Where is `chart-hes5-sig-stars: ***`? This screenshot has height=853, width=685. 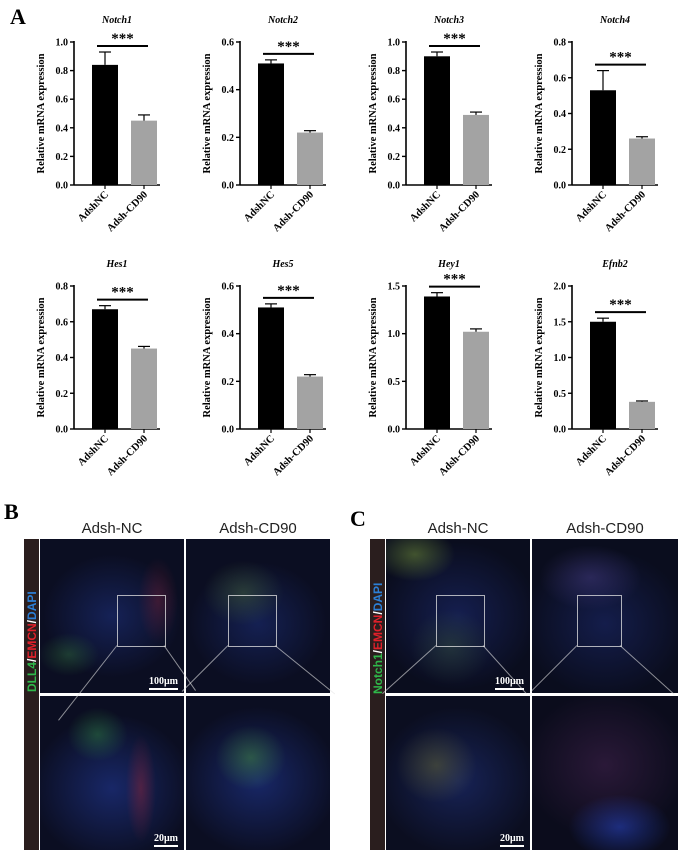
chart-hes5-sig-stars: *** is located at coordinates (288, 291).